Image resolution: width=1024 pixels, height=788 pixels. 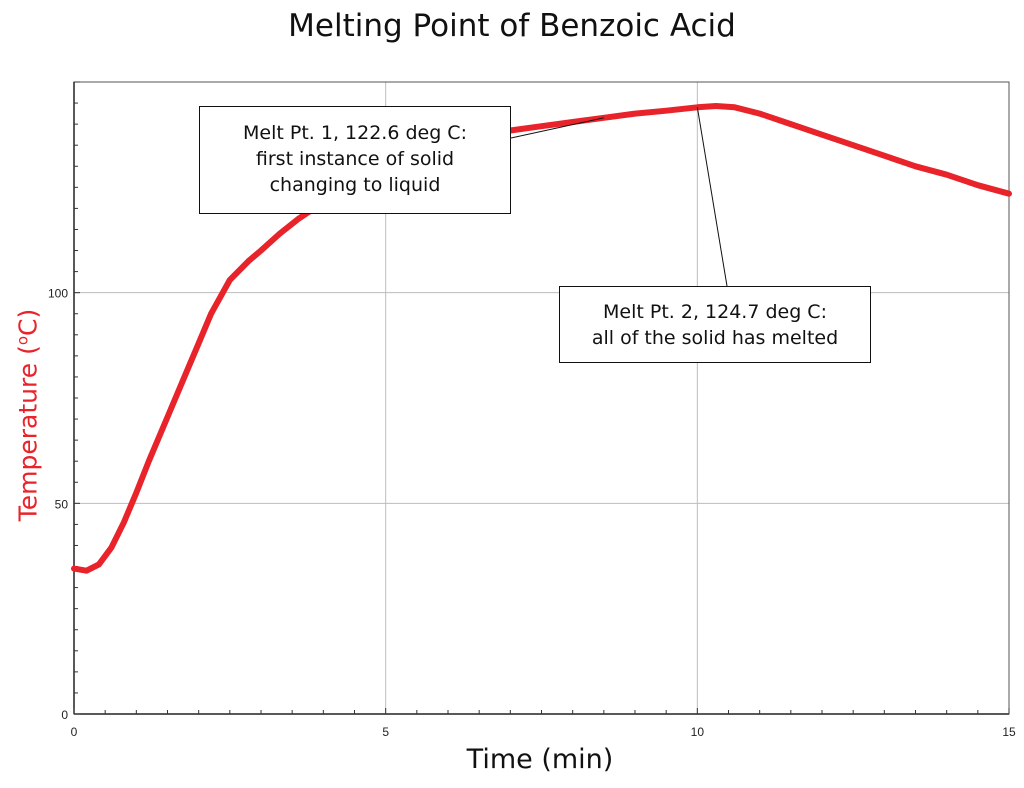 I want to click on annotation-leaders, so click(x=619, y=197).